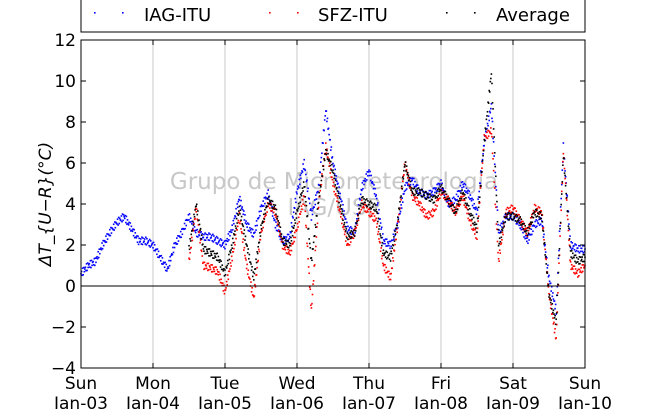 The height and width of the screenshot is (409, 650). Describe the element at coordinates (440, 401) in the screenshot. I see `x-tick-label-date: Jan-08` at that location.